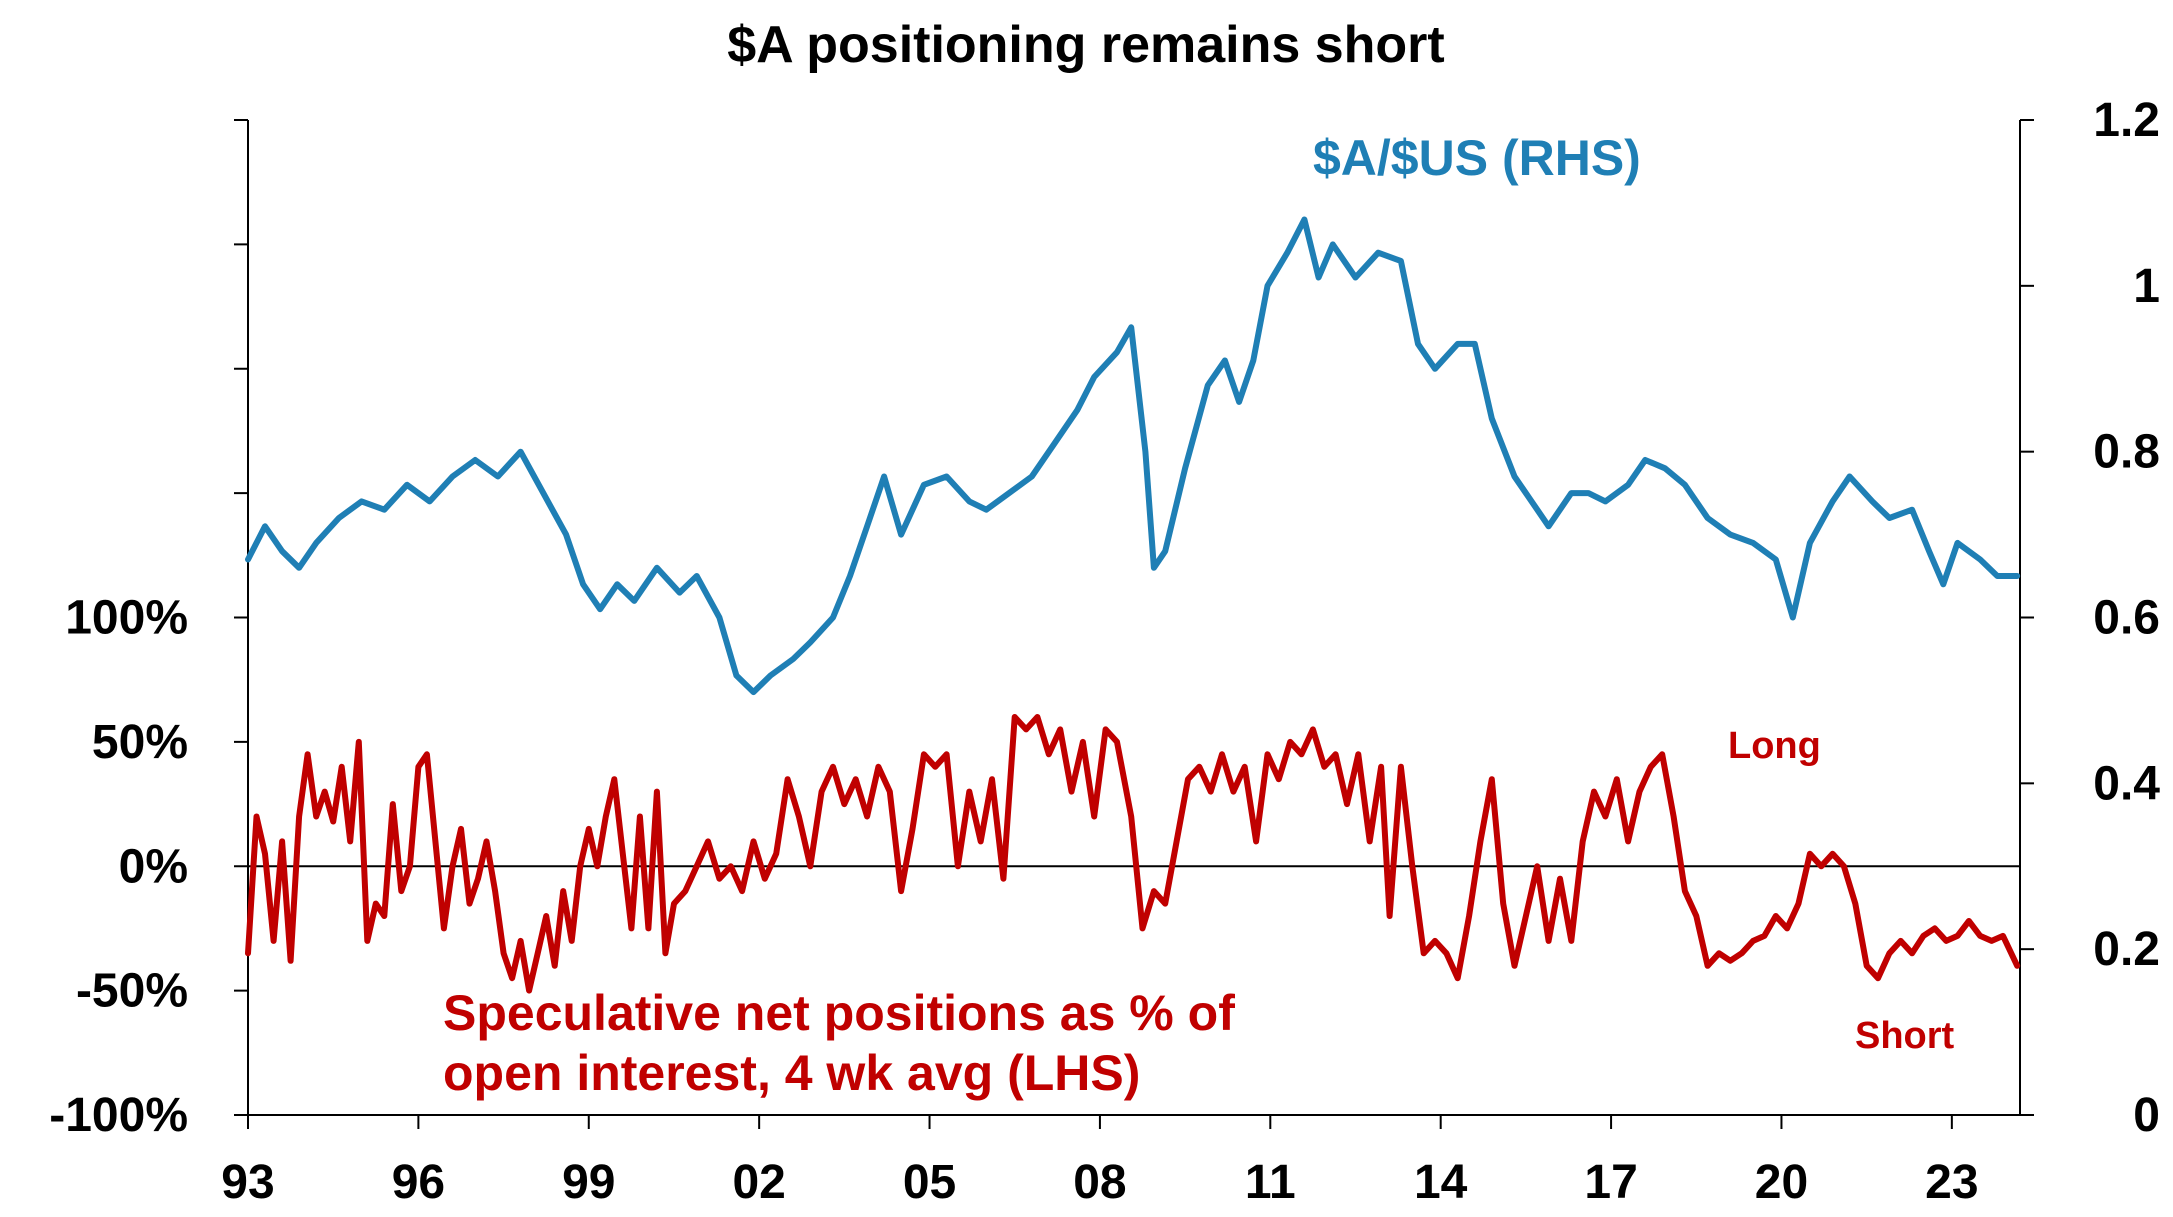 Image resolution: width=2173 pixels, height=1217 pixels. I want to click on aud-usd-series-label: $A/$US (RHS), so click(1477, 158).